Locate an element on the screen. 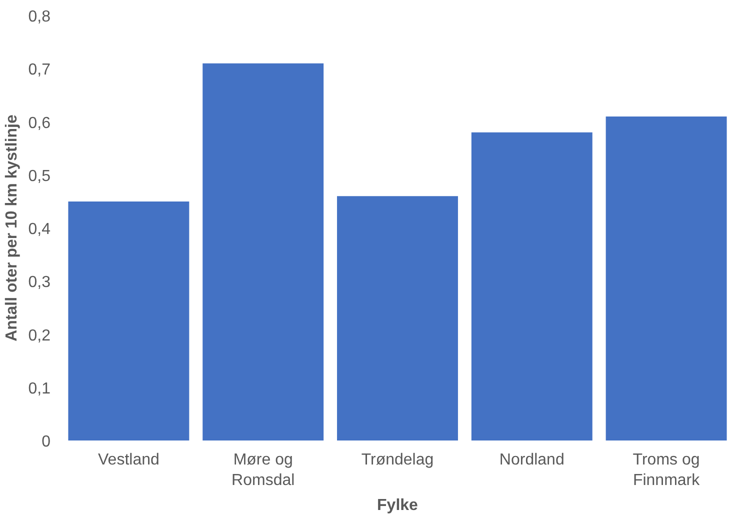  x-tick-label: Vestland is located at coordinates (129, 460).